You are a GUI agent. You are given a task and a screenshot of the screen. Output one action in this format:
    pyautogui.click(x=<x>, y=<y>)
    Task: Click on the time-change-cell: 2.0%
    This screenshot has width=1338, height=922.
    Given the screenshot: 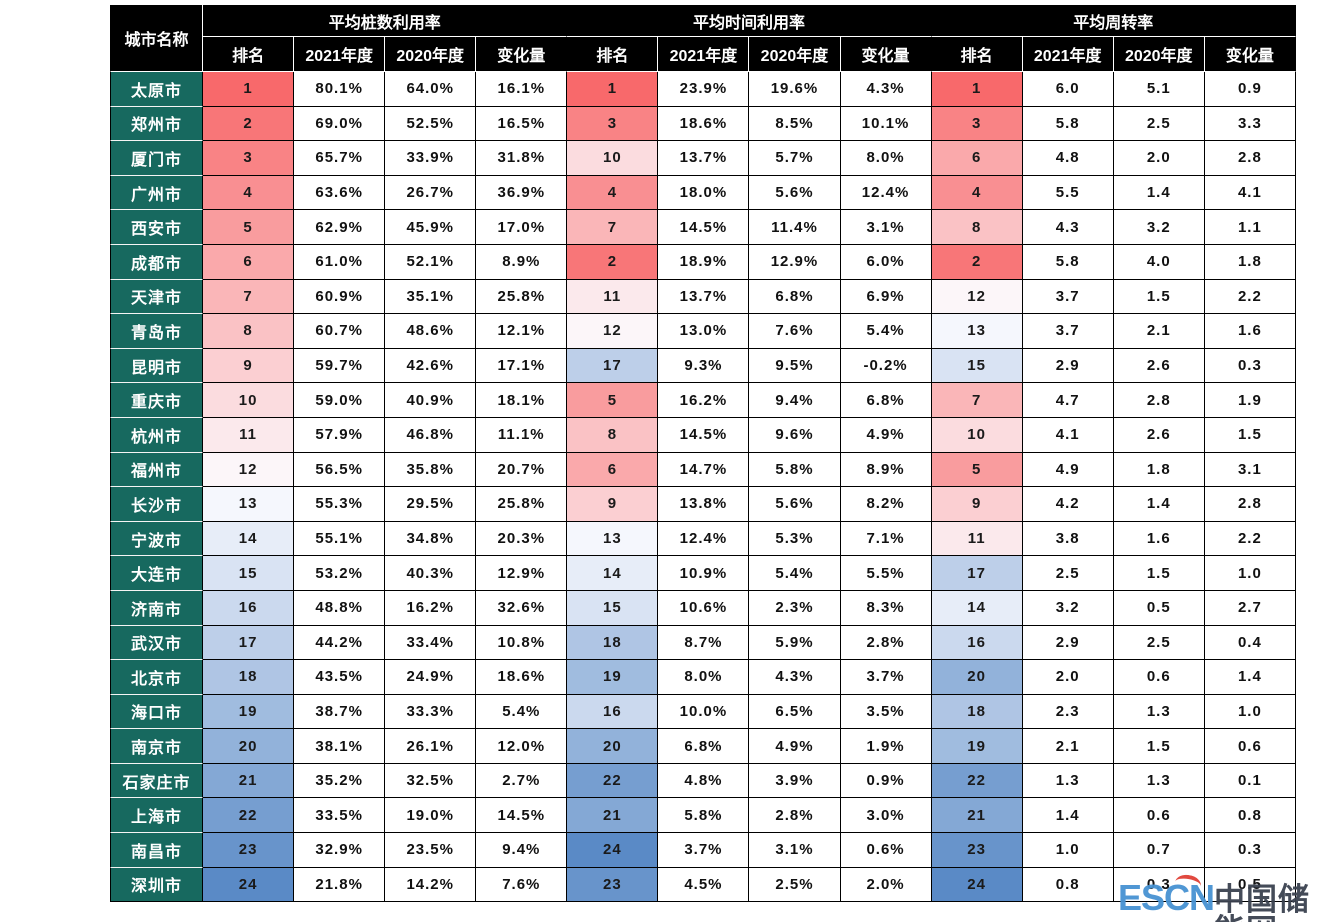 What is the action you would take?
    pyautogui.click(x=886, y=885)
    